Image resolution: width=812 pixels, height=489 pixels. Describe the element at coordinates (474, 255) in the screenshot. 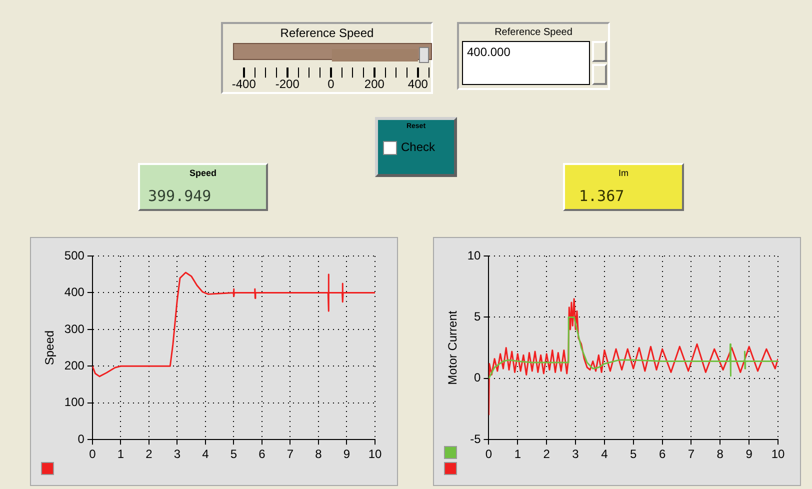

I see `y-tick-label: 10` at that location.